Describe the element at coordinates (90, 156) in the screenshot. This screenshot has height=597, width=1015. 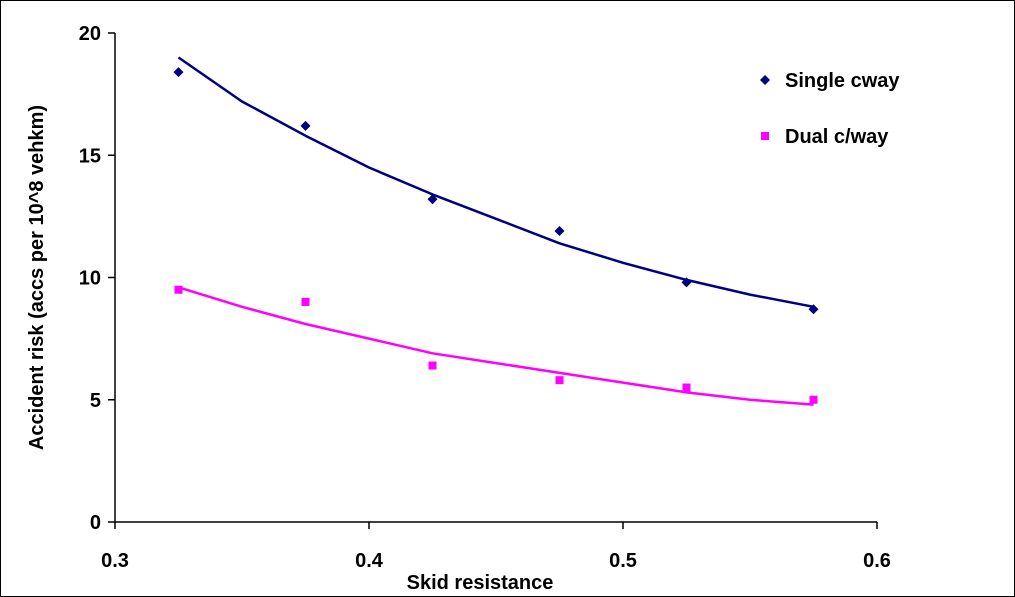
I see `y-tick-label: 15` at that location.